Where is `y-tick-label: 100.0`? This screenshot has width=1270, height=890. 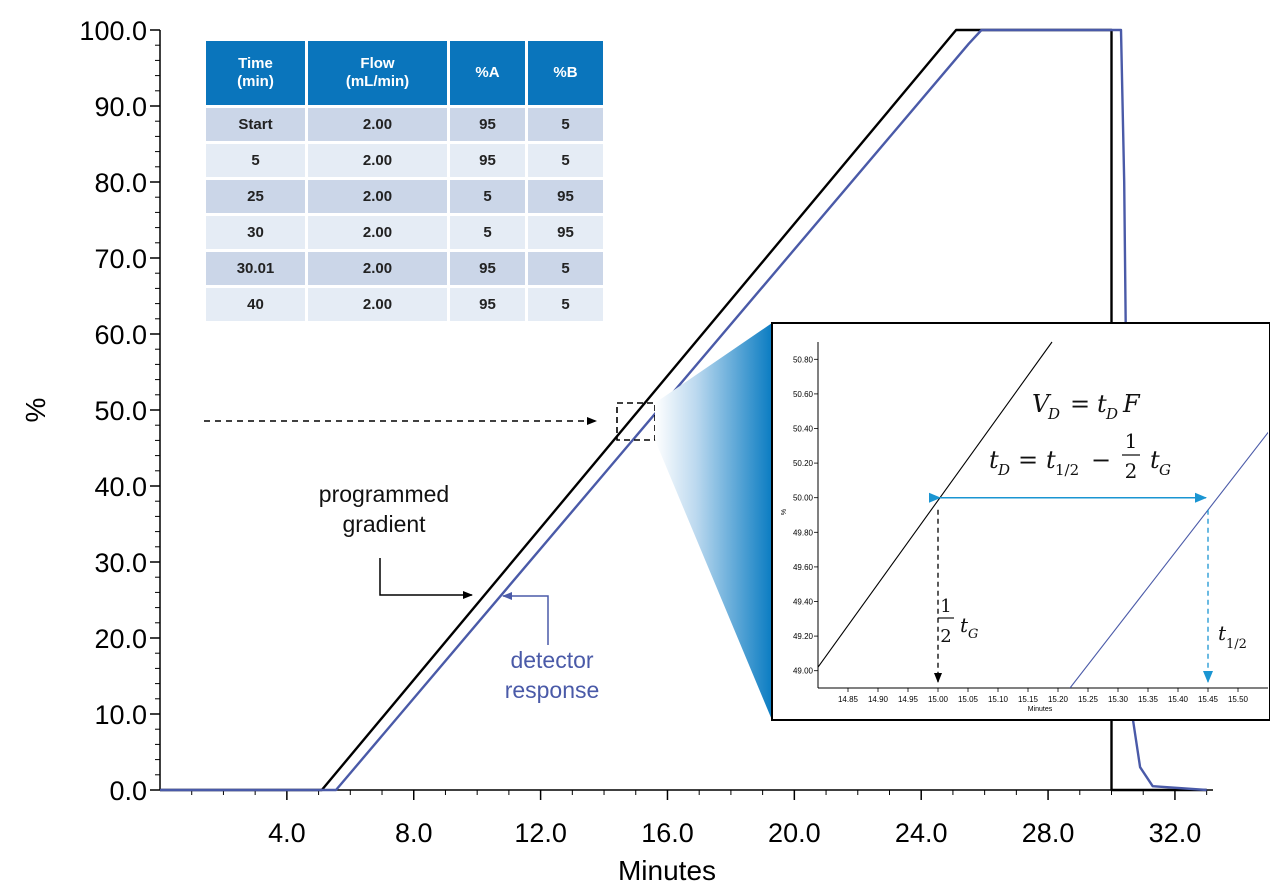 y-tick-label: 100.0 is located at coordinates (113, 31).